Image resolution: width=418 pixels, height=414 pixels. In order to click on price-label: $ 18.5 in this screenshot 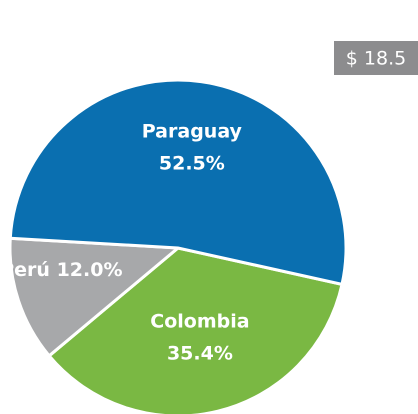, I will do `click(376, 59)`.